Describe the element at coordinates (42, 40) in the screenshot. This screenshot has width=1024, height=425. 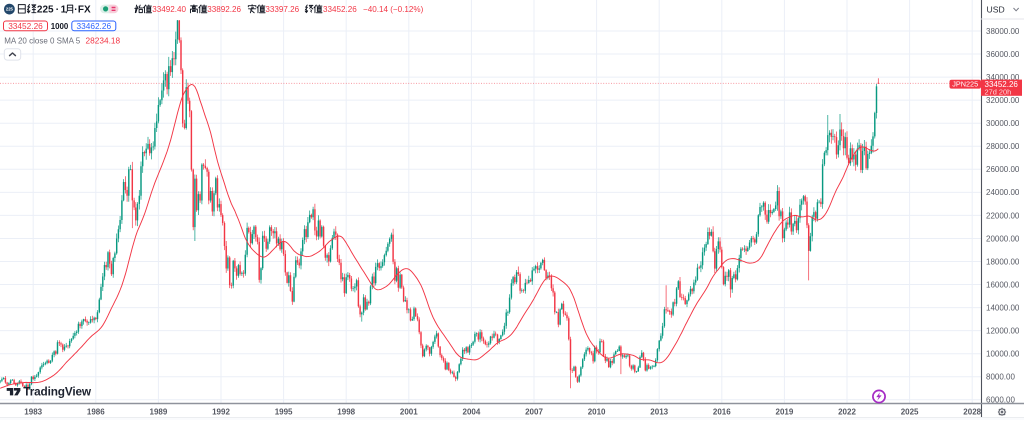
I see `svg-text: MA 20 close 0 SMA 5` at that location.